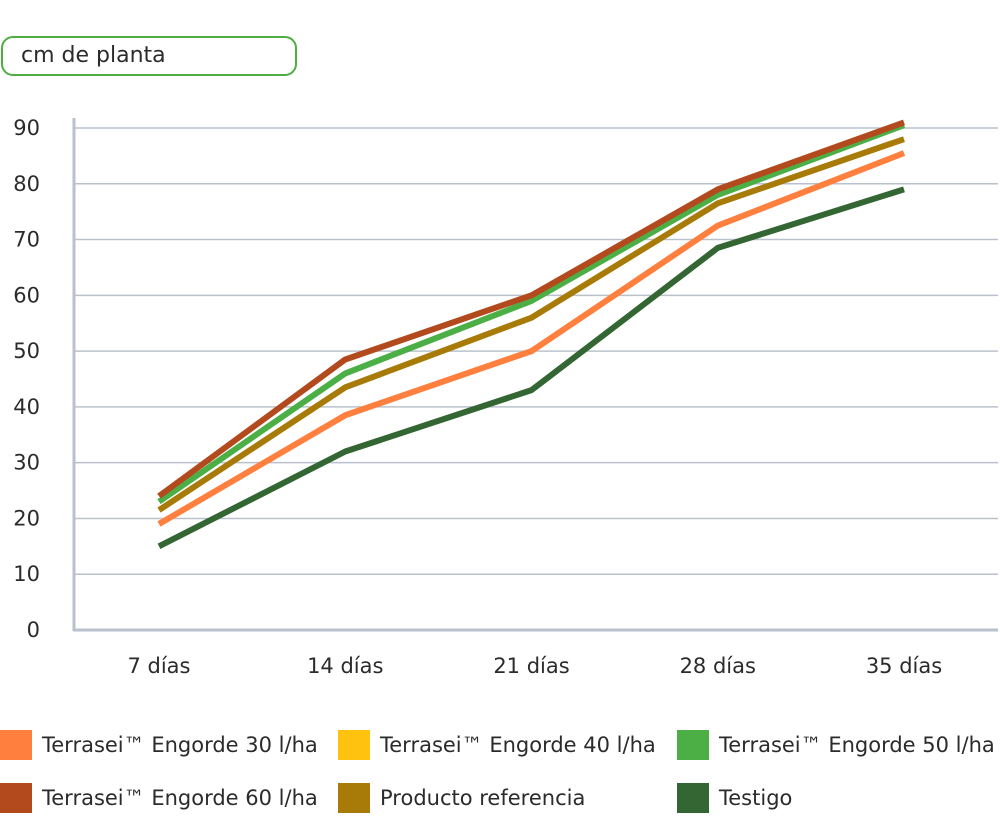  What do you see at coordinates (26, 463) in the screenshot?
I see `y-tick-label: 30` at bounding box center [26, 463].